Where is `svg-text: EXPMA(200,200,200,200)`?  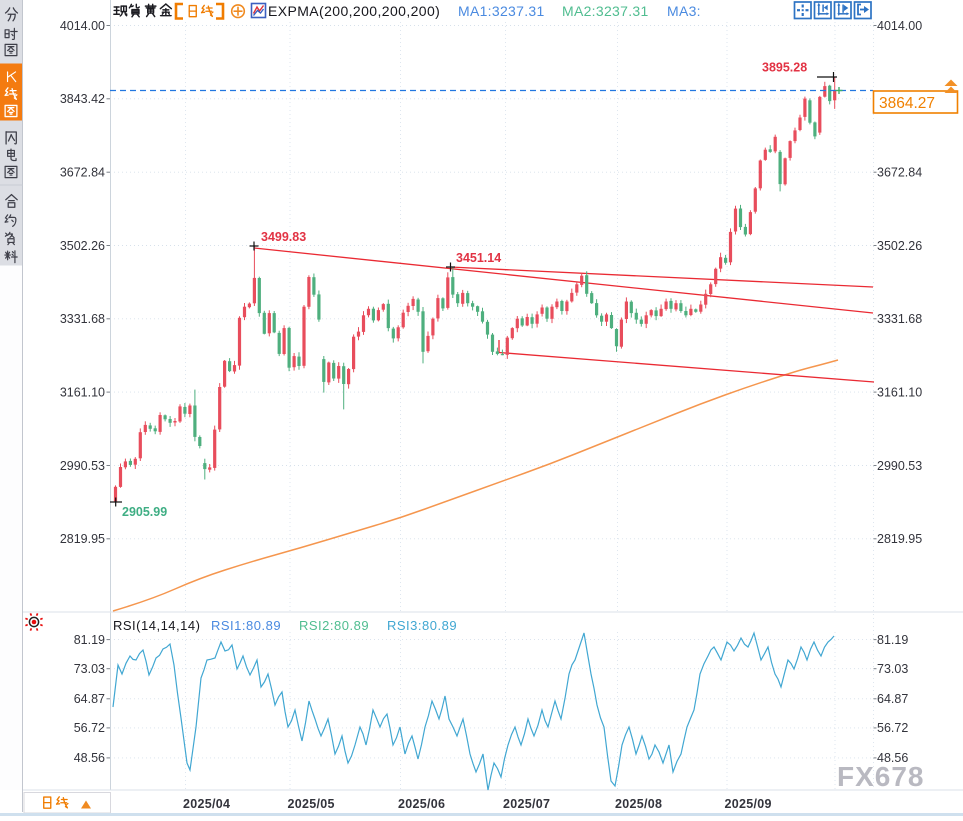
svg-text: EXPMA(200,200,200,200) is located at coordinates (354, 11).